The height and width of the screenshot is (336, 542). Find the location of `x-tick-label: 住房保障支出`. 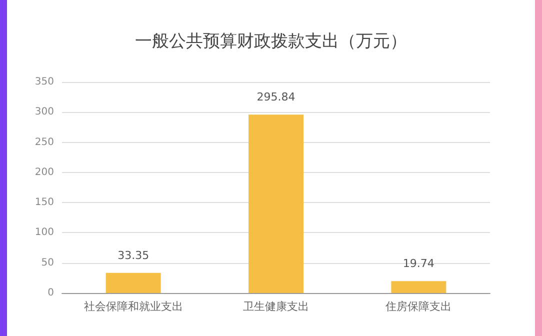

x-tick-label: 住房保障支出 is located at coordinates (419, 306).